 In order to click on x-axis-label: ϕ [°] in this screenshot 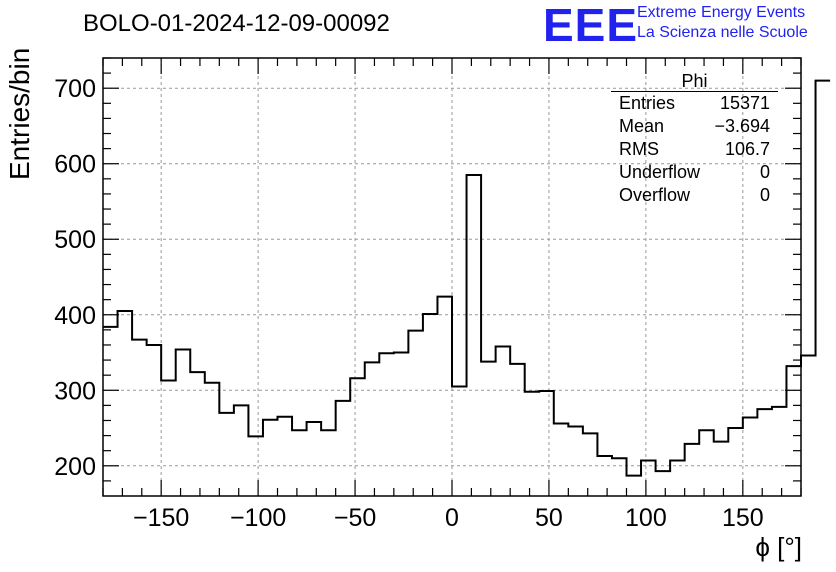, I will do `click(778, 547)`.